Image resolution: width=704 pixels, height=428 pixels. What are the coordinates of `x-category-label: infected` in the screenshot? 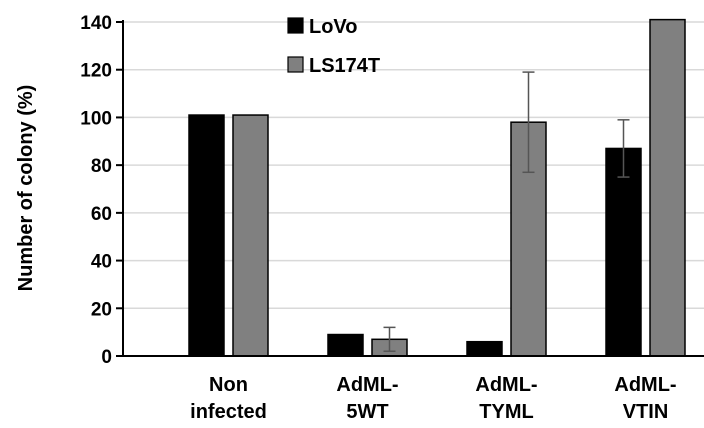 It's located at (228, 412).